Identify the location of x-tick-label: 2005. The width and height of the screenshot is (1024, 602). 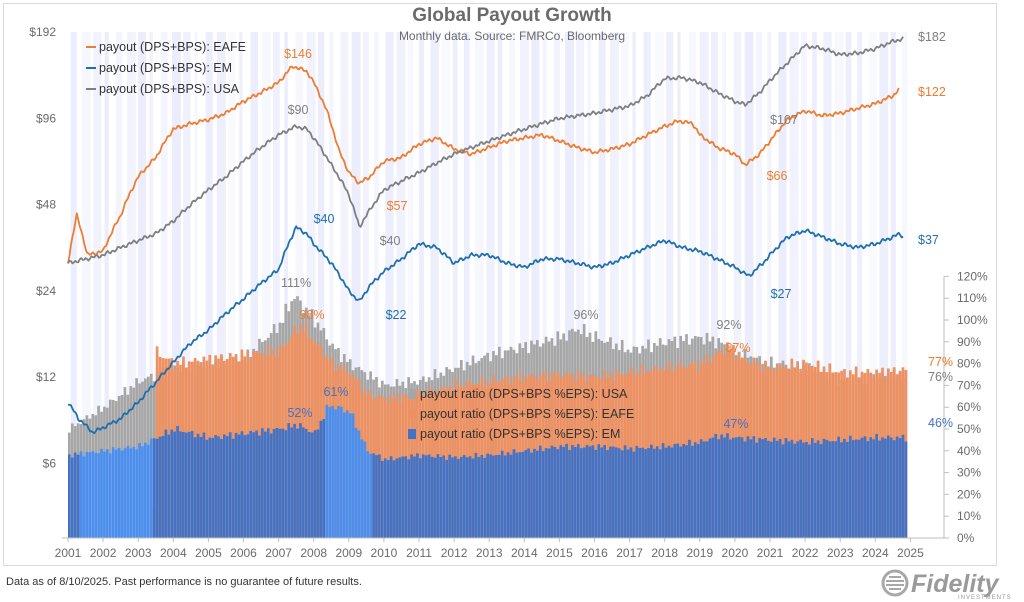
(208, 553).